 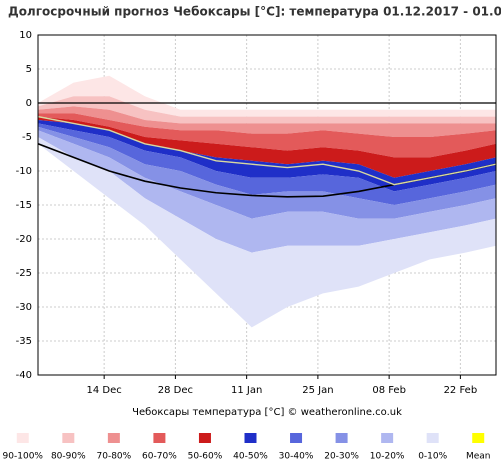 What do you see at coordinates (461, 390) in the screenshot?
I see `x-tick-label: 22 Feb` at bounding box center [461, 390].